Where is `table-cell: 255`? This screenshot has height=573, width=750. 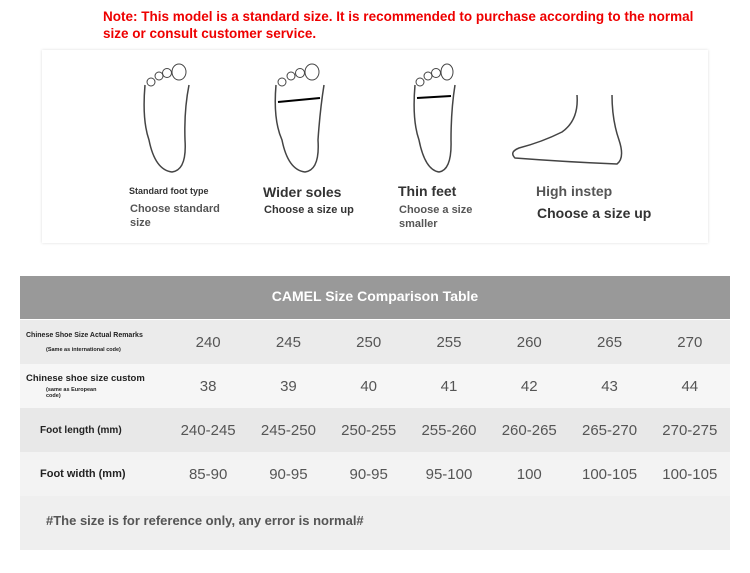 table-cell: 255 is located at coordinates (449, 342).